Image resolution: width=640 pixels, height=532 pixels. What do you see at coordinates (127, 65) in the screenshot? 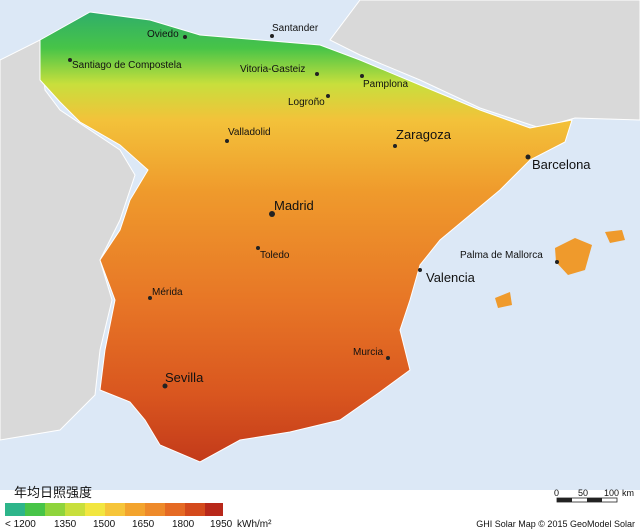
I see `city-label: Santiago de Compostela` at bounding box center [127, 65].